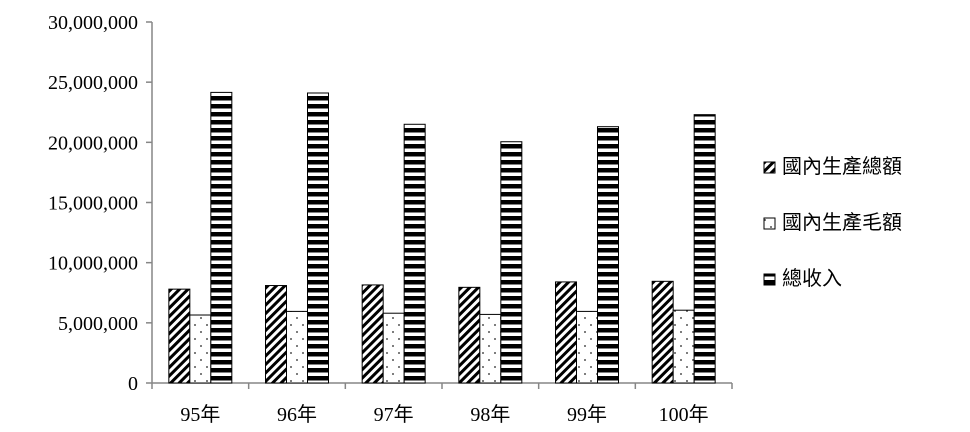  Describe the element at coordinates (684, 414) in the screenshot. I see `x-tick-label: 100年` at that location.